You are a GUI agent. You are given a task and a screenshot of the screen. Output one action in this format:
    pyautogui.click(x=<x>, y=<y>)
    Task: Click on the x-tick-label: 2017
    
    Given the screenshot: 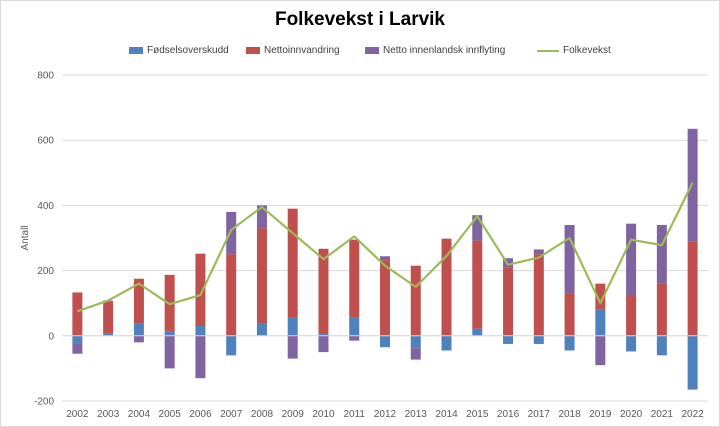 What is the action you would take?
    pyautogui.click(x=539, y=414)
    